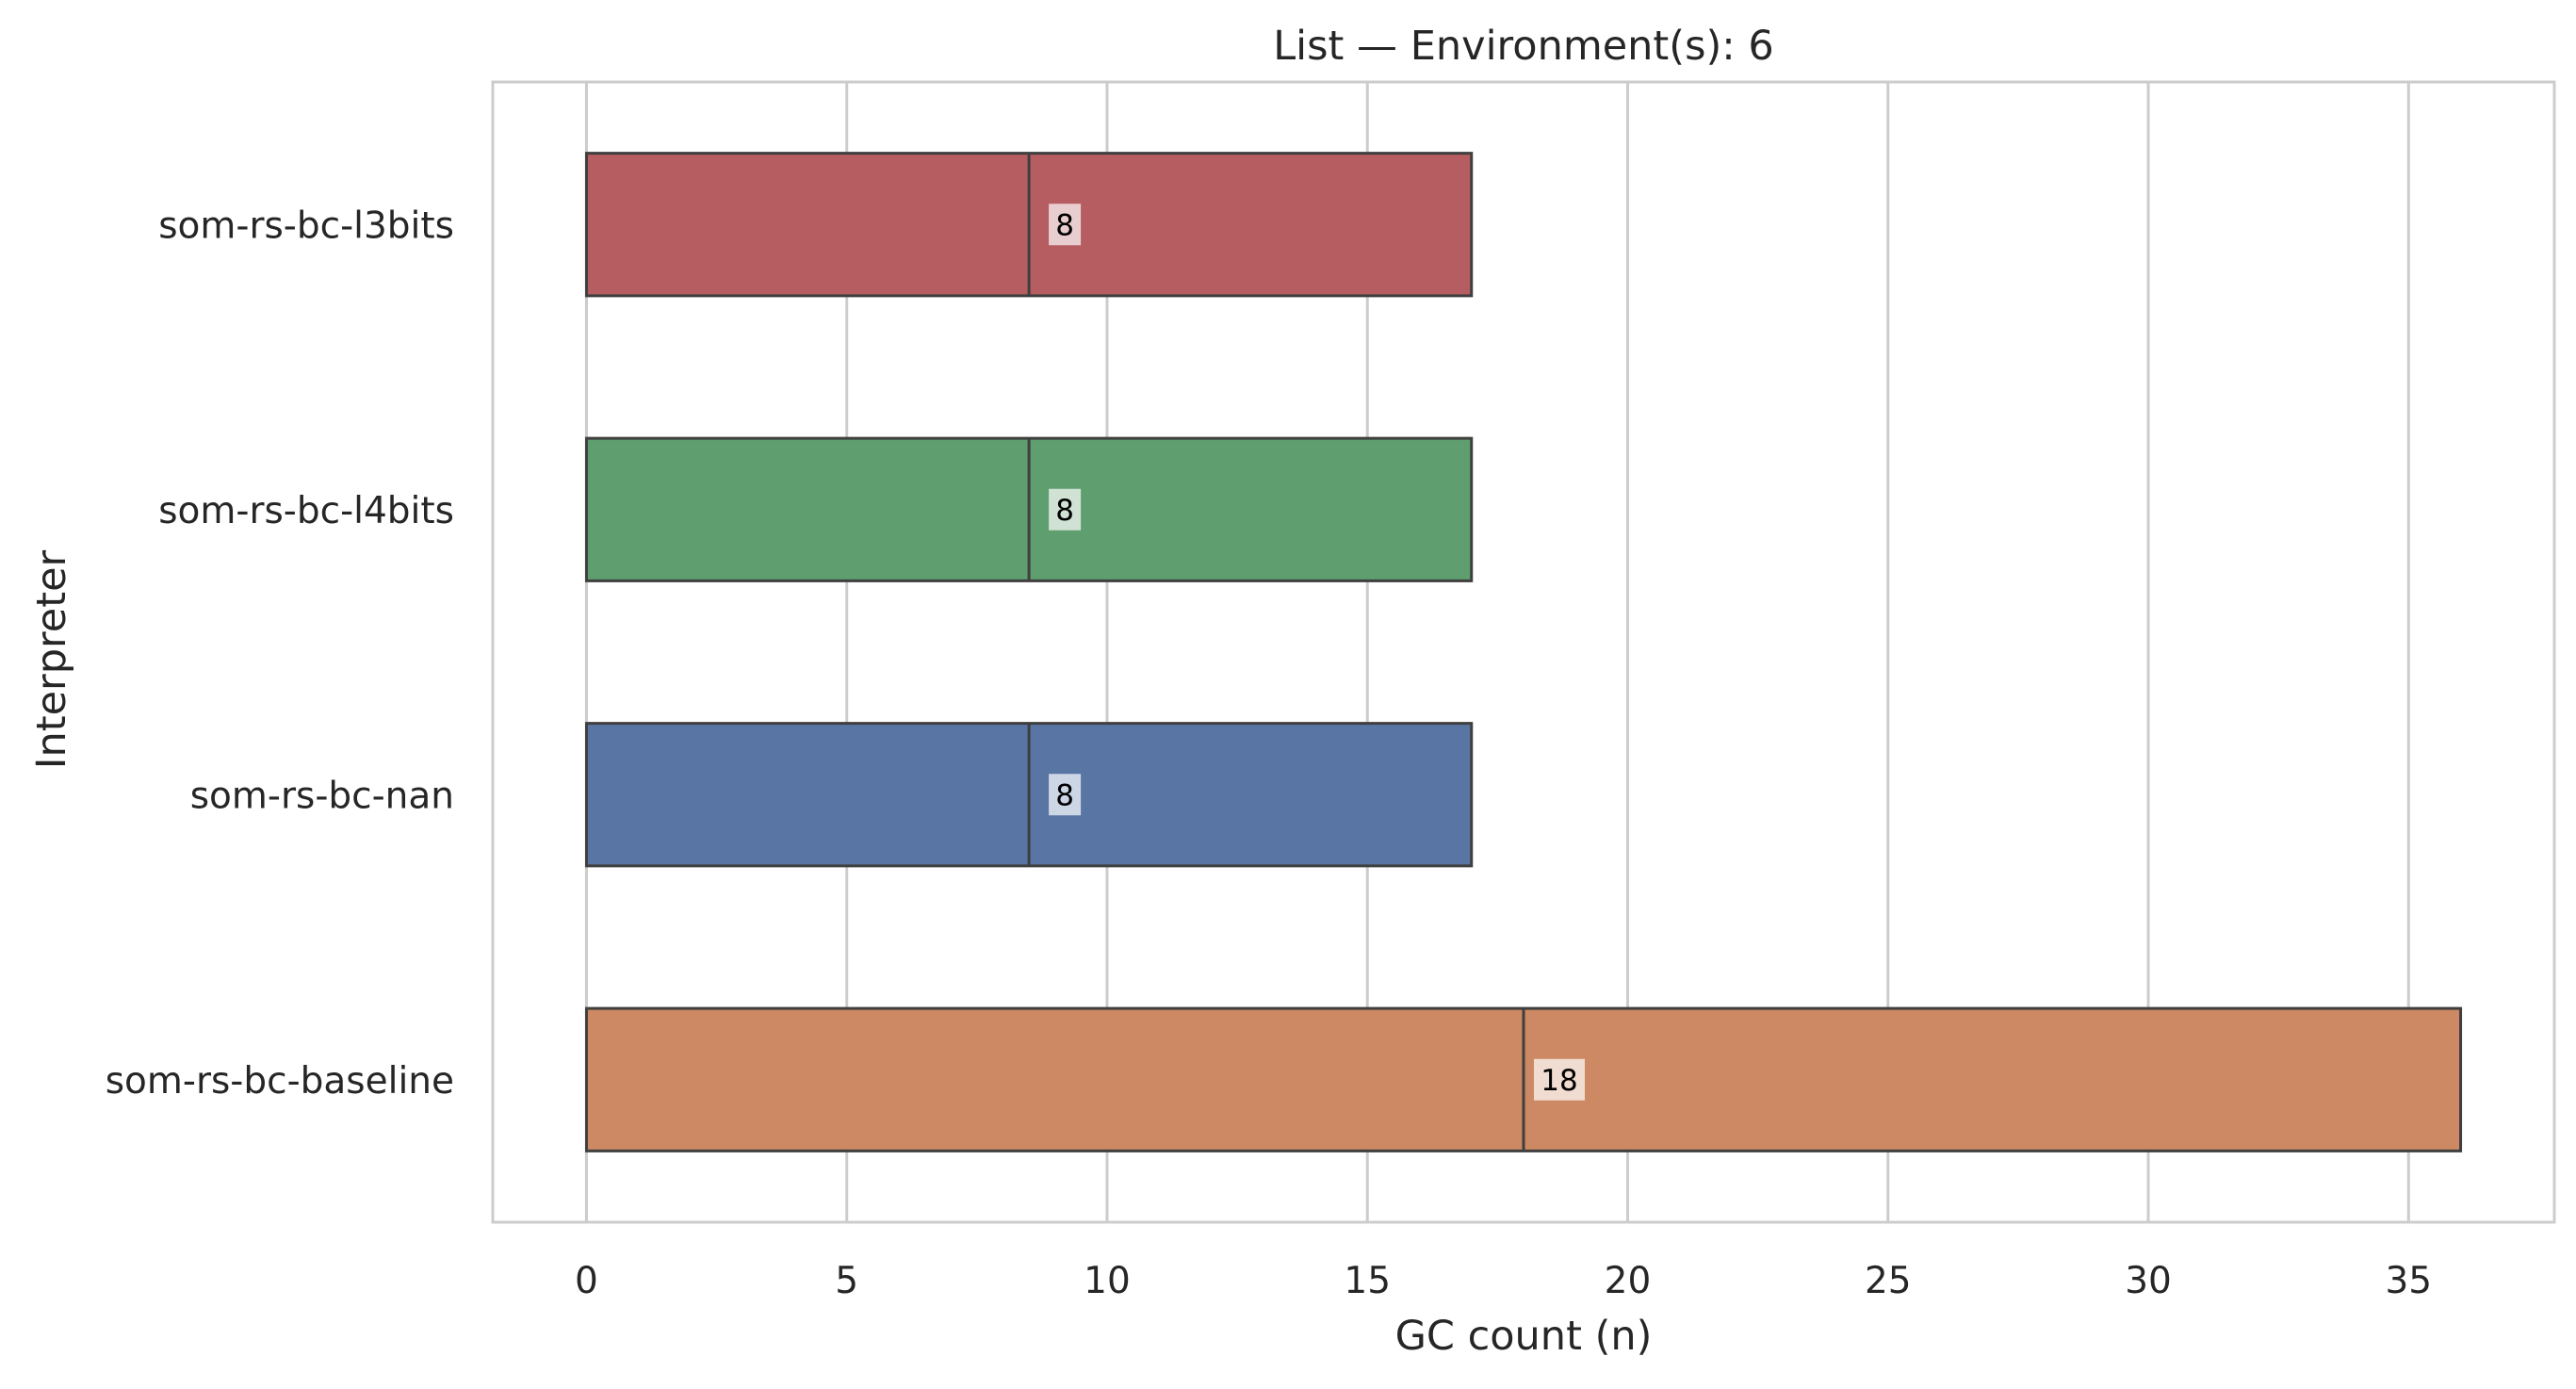 This screenshot has height=1389, width=2576. What do you see at coordinates (1524, 1336) in the screenshot?
I see `x-axis-label: GC count (n)` at bounding box center [1524, 1336].